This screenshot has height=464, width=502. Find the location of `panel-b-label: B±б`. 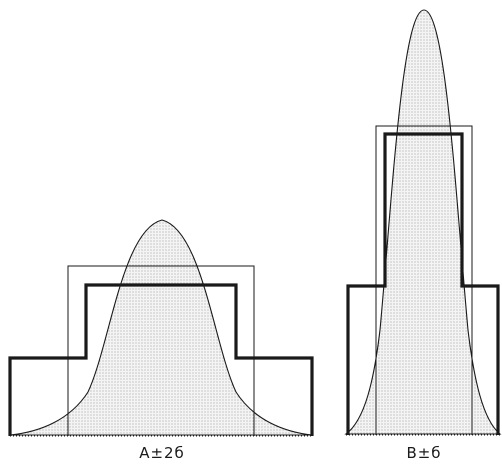

panel-b-label: B±б is located at coordinates (423, 453).